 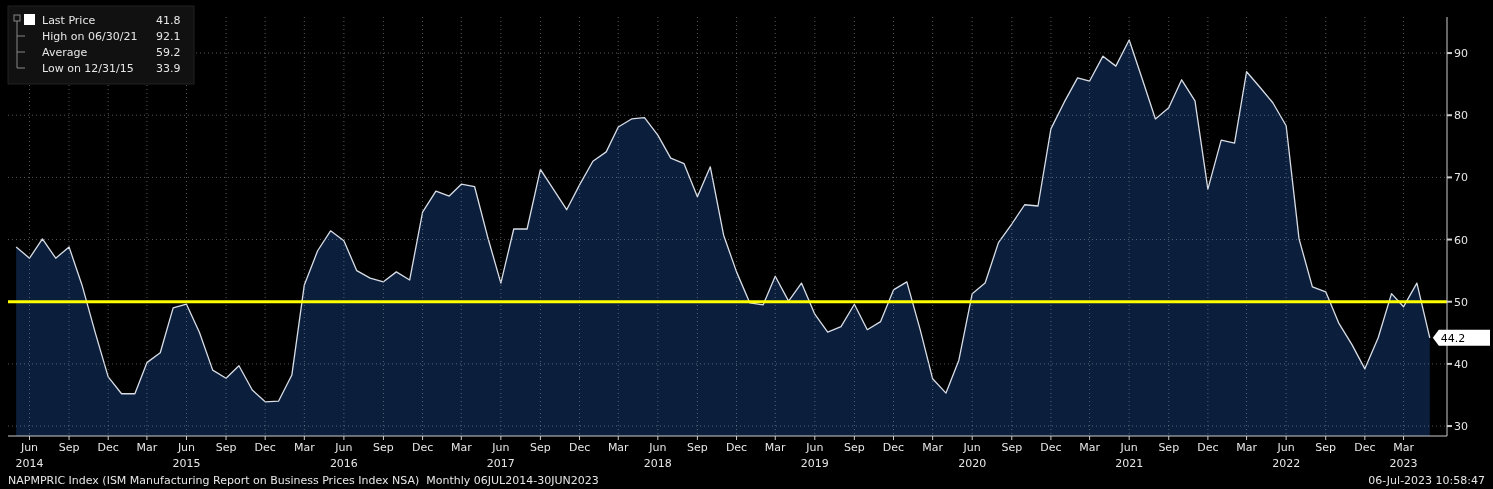 I want to click on x-tick-label: Jun 2017, so click(x=500, y=455).